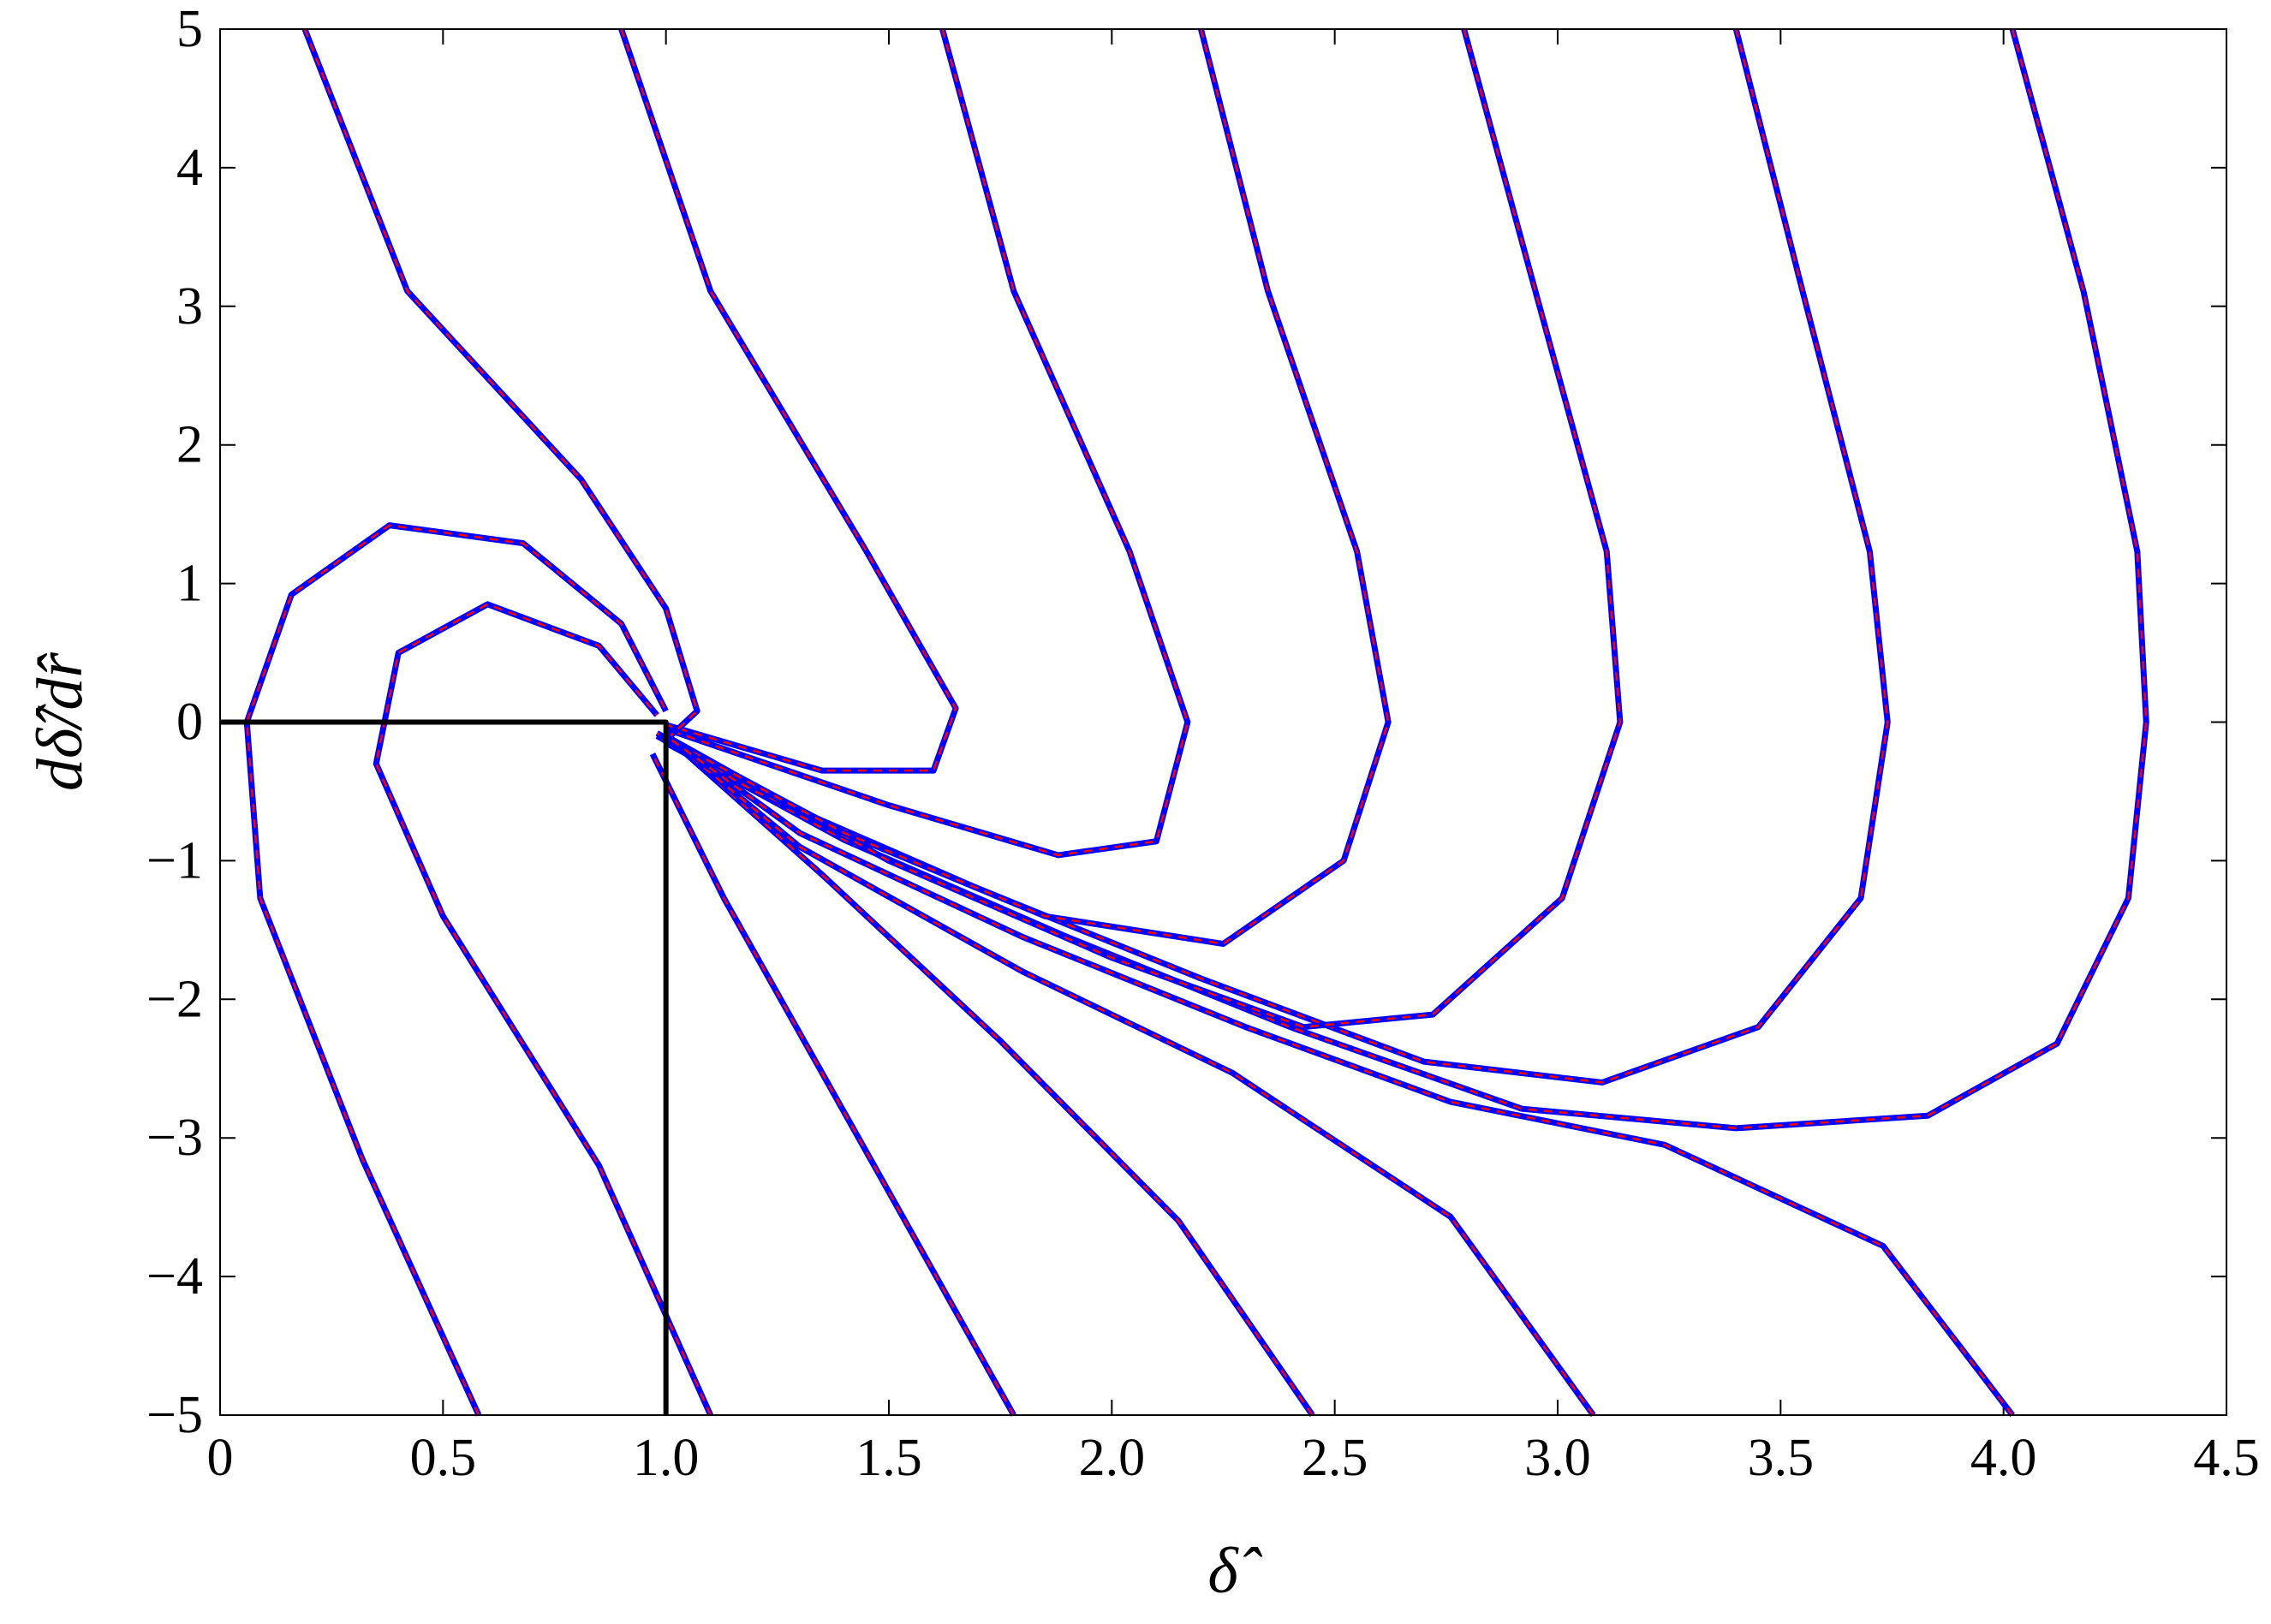 The height and width of the screenshot is (1624, 2271). I want to click on y-tick-label: −3, so click(174, 1138).